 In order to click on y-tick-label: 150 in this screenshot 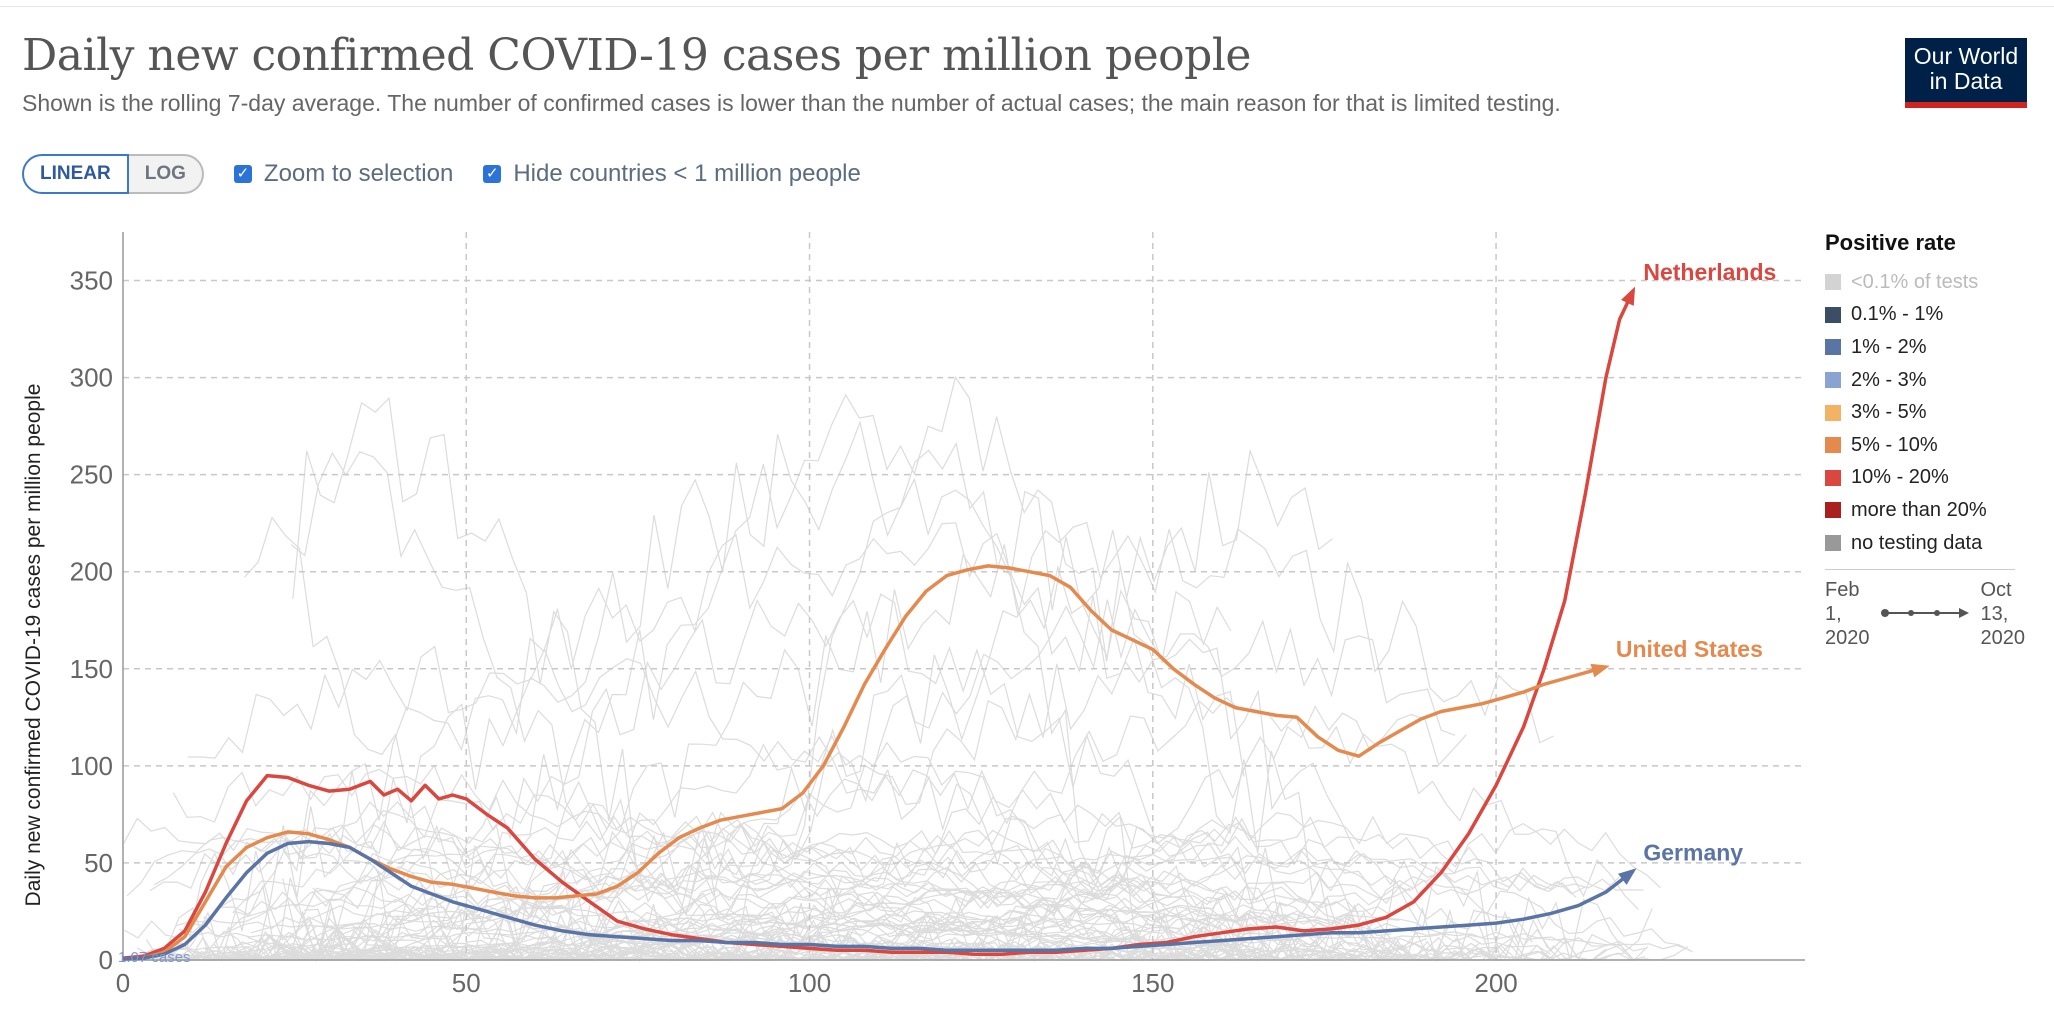, I will do `click(91, 669)`.